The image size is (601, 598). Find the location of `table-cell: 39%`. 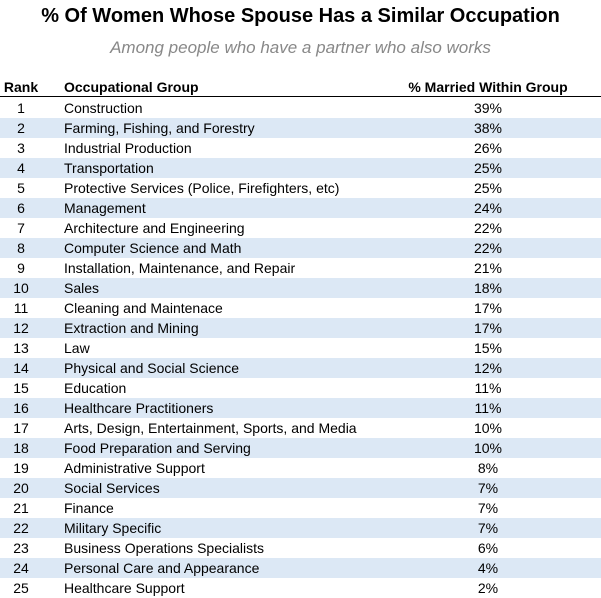

table-cell: 39% is located at coordinates (488, 108).